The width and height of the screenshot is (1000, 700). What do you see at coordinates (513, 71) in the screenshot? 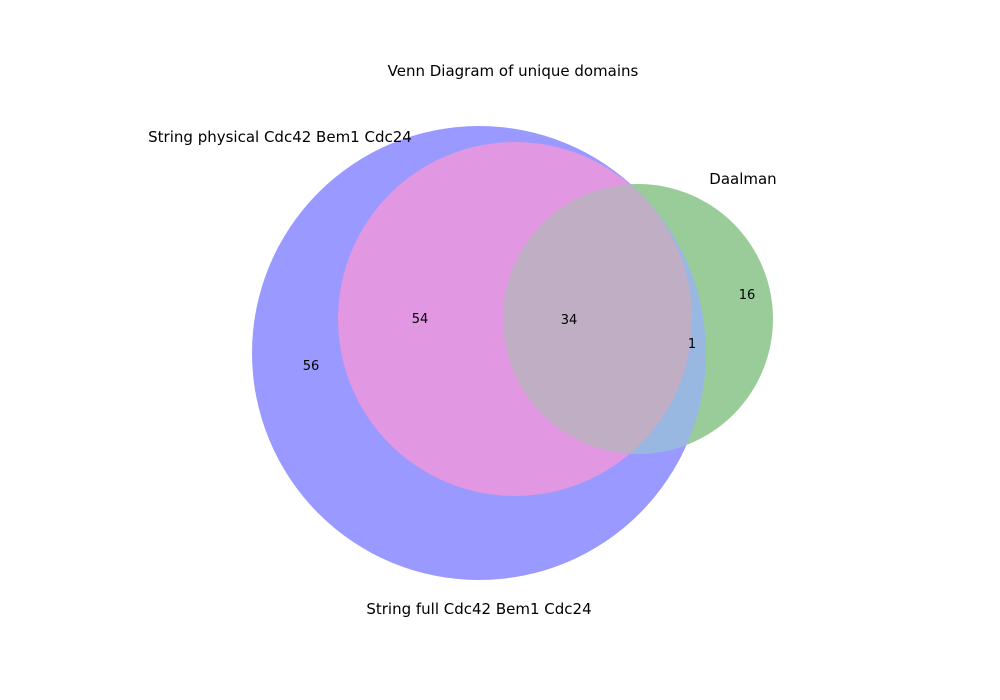
I see `diagram-title: Venn Diagram of unique domains` at bounding box center [513, 71].